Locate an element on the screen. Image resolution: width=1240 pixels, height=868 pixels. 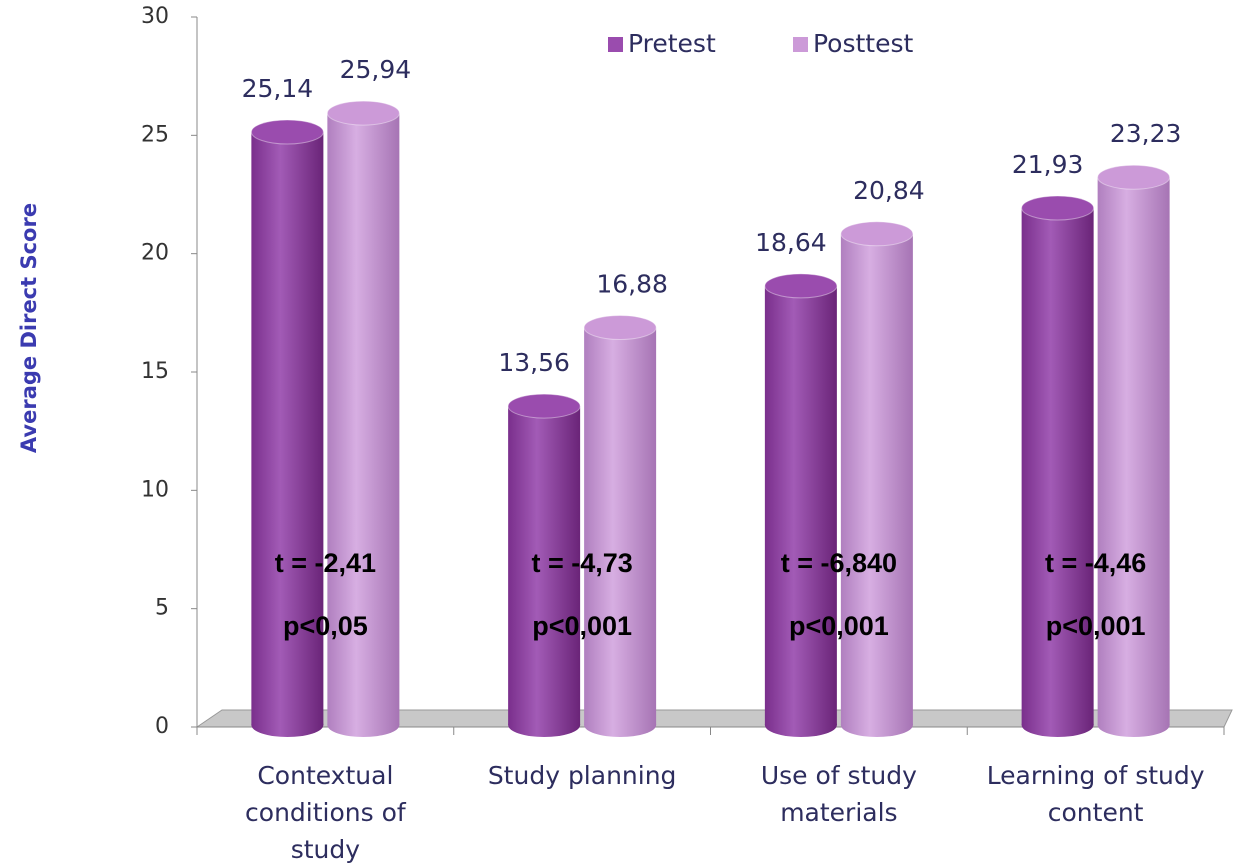
x-tick-label: Study planning is located at coordinates (582, 775).